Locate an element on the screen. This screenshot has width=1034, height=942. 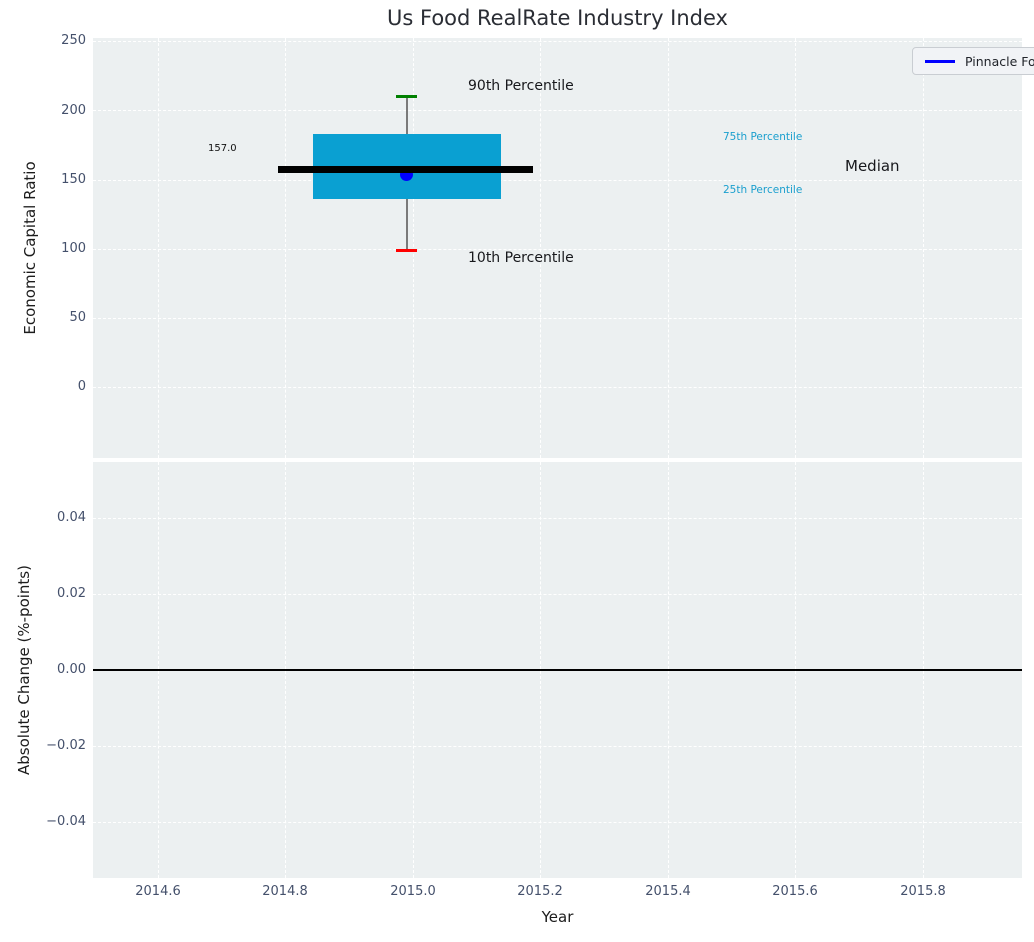
ytick-label: 150 is located at coordinates (73, 179).